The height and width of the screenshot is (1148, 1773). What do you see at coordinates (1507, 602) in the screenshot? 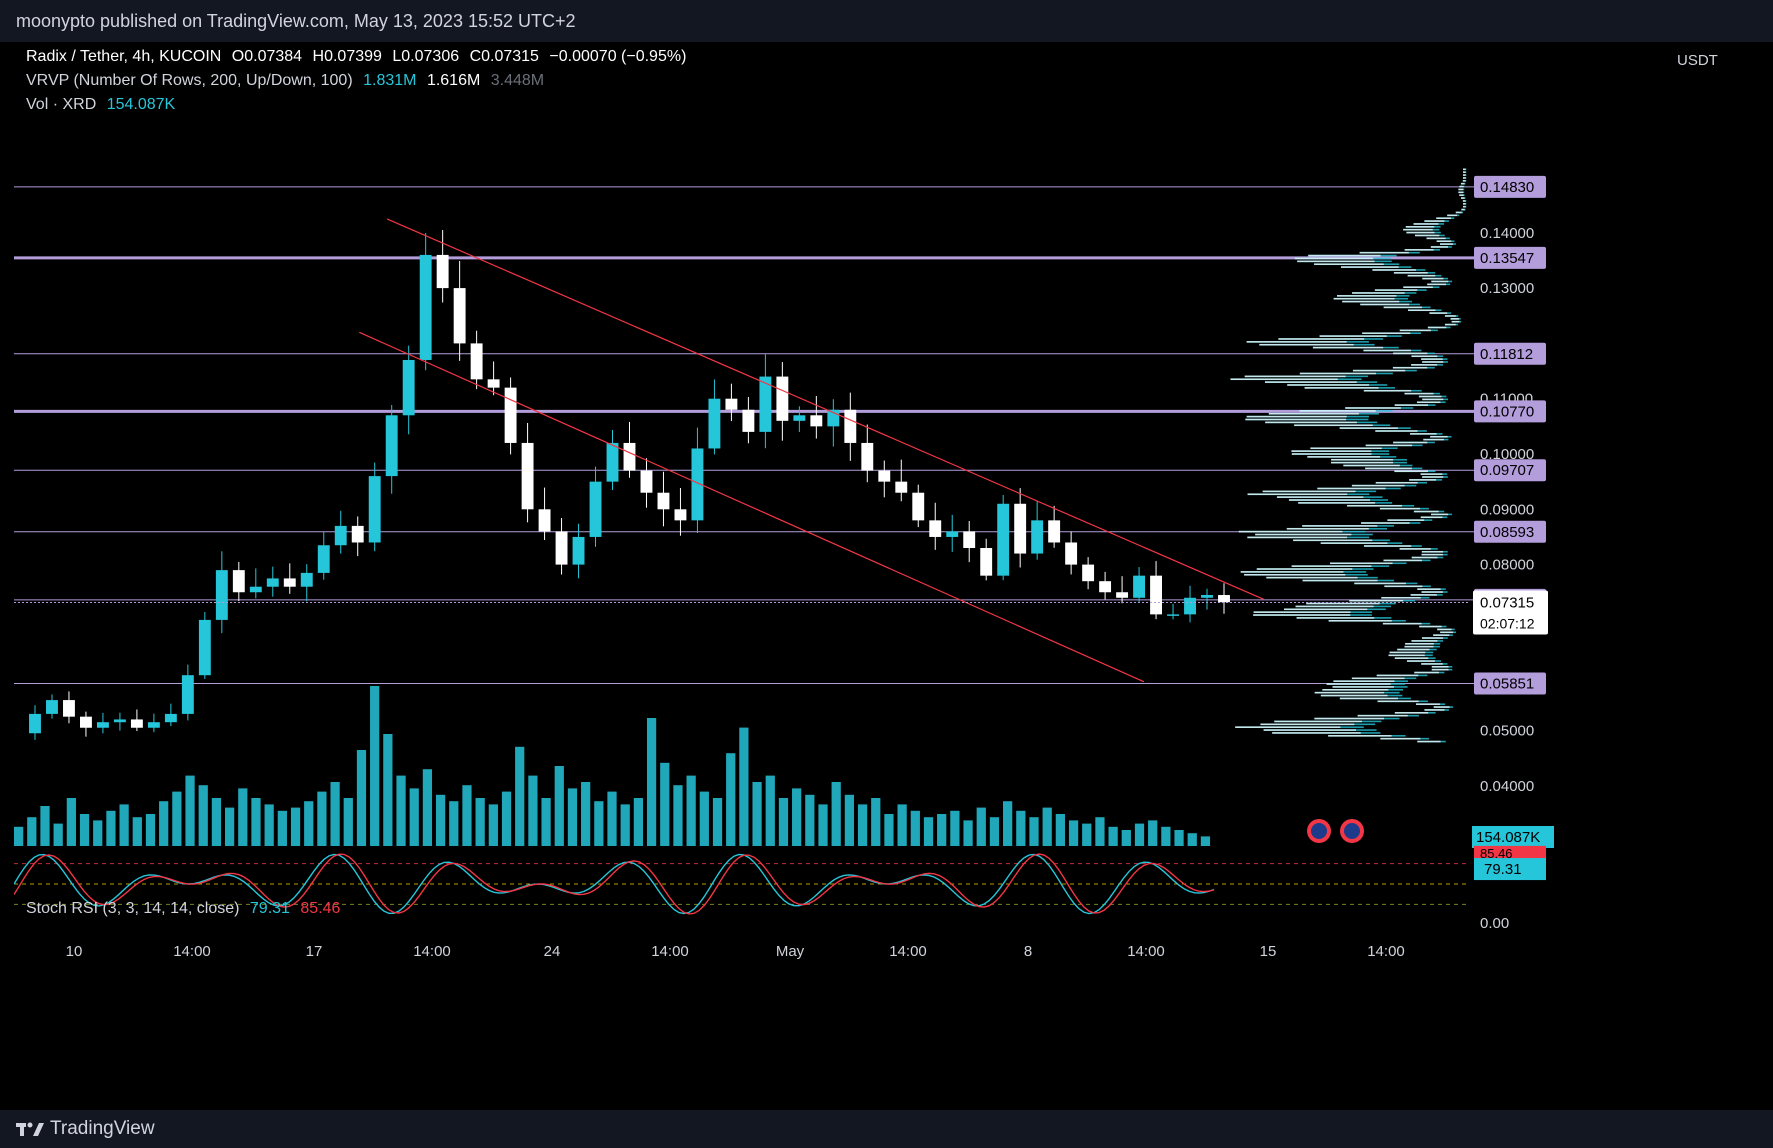
I see `last-price-label: 0.07315` at bounding box center [1507, 602].